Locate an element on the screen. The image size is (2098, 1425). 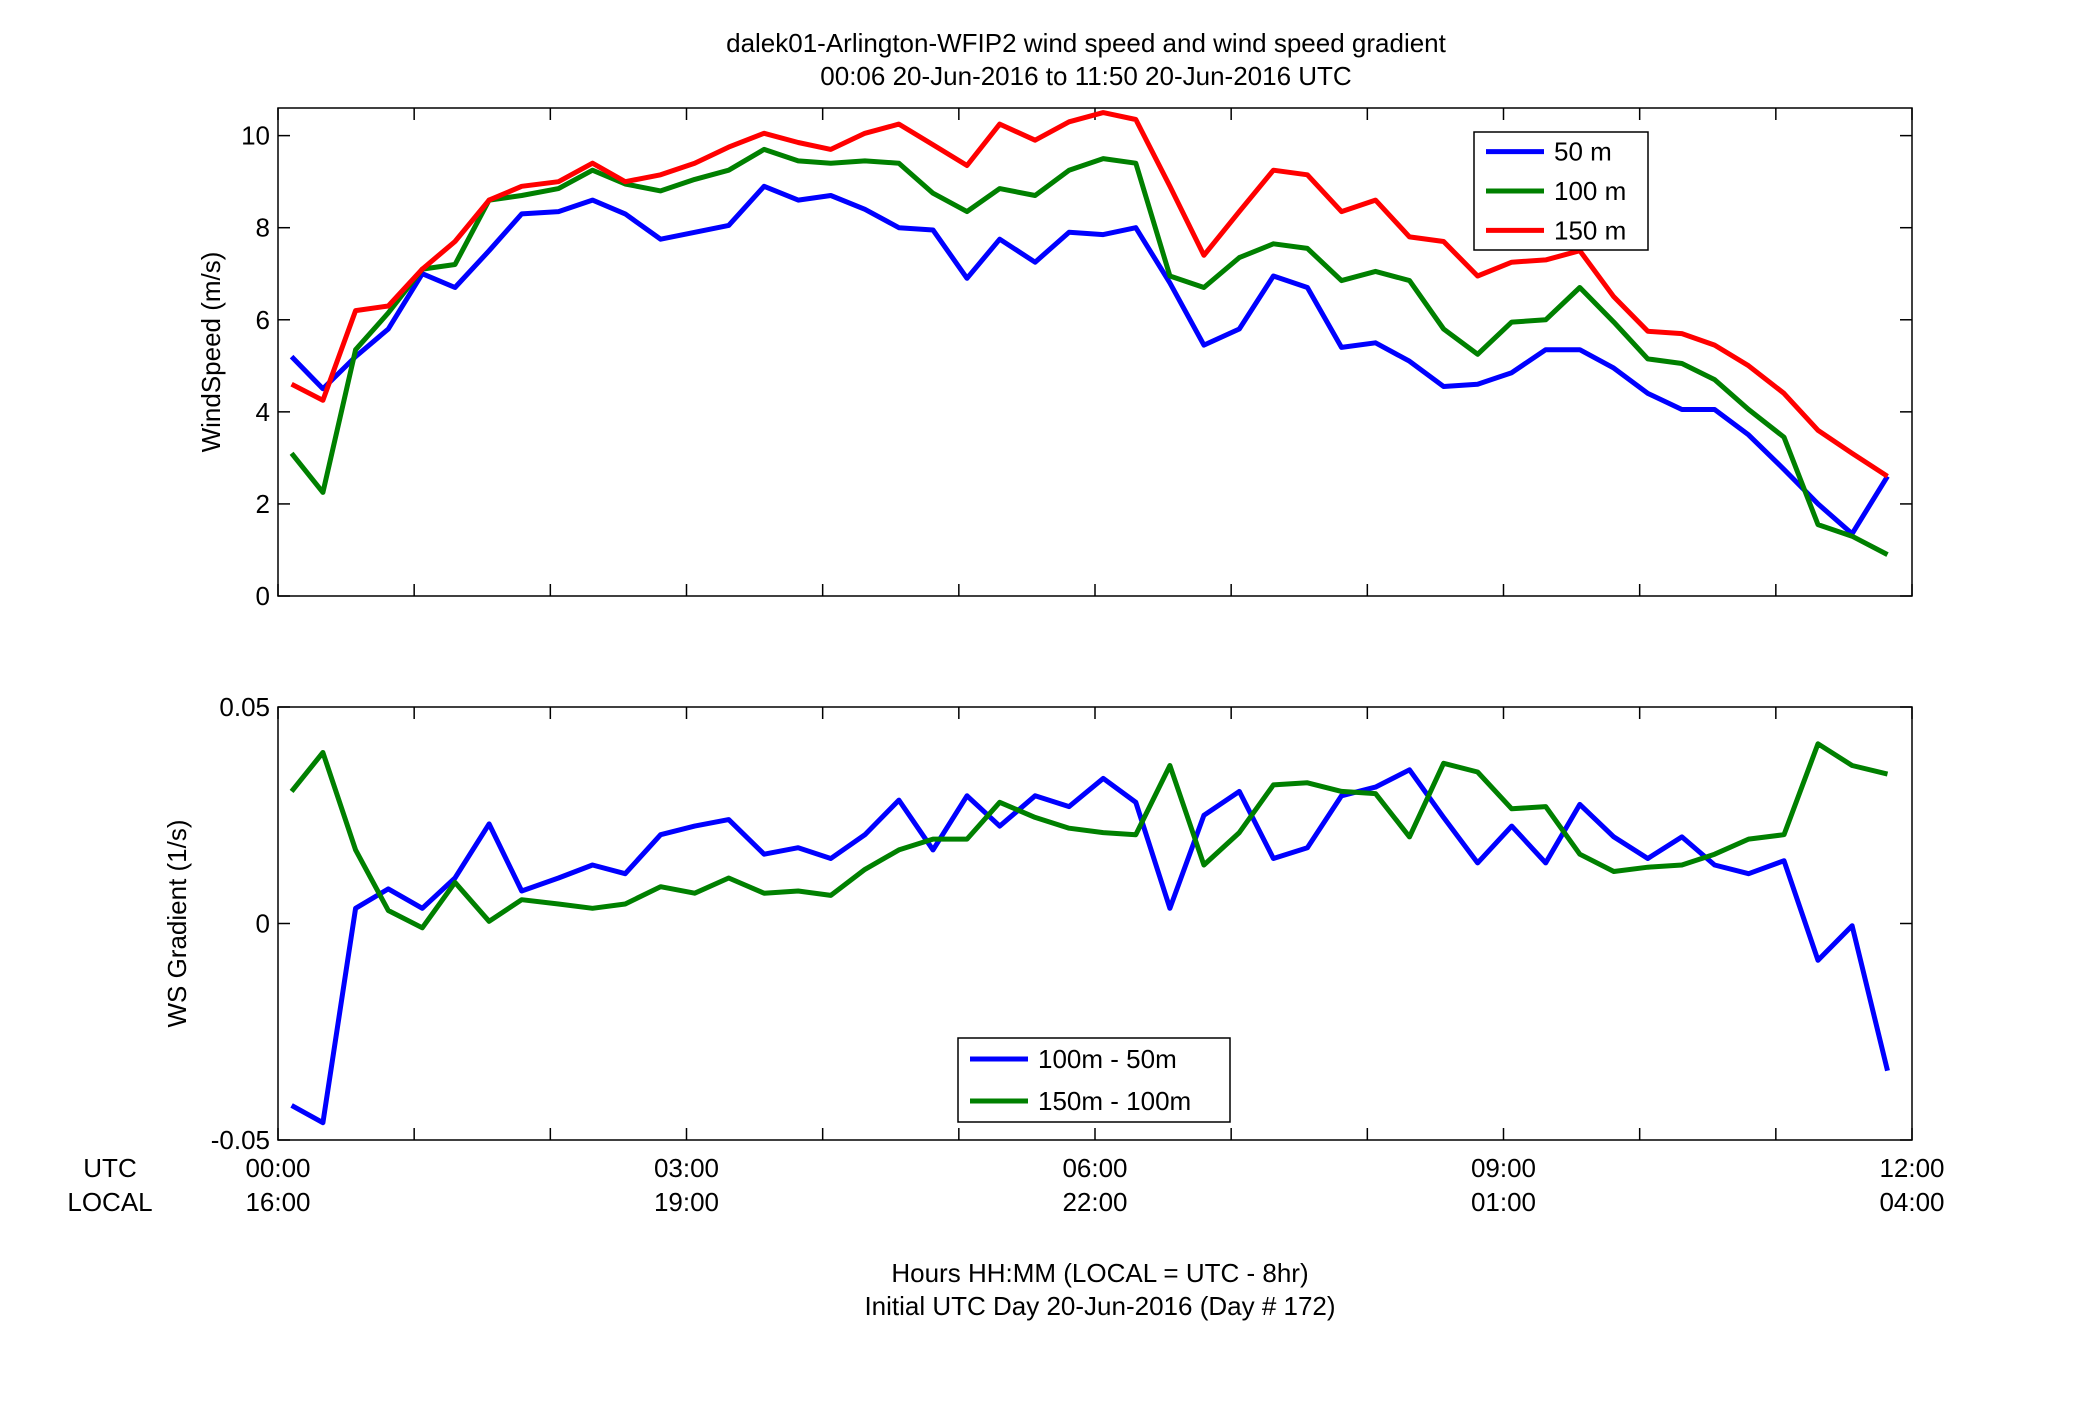
y-tick-label: 4 is located at coordinates (263, 412).